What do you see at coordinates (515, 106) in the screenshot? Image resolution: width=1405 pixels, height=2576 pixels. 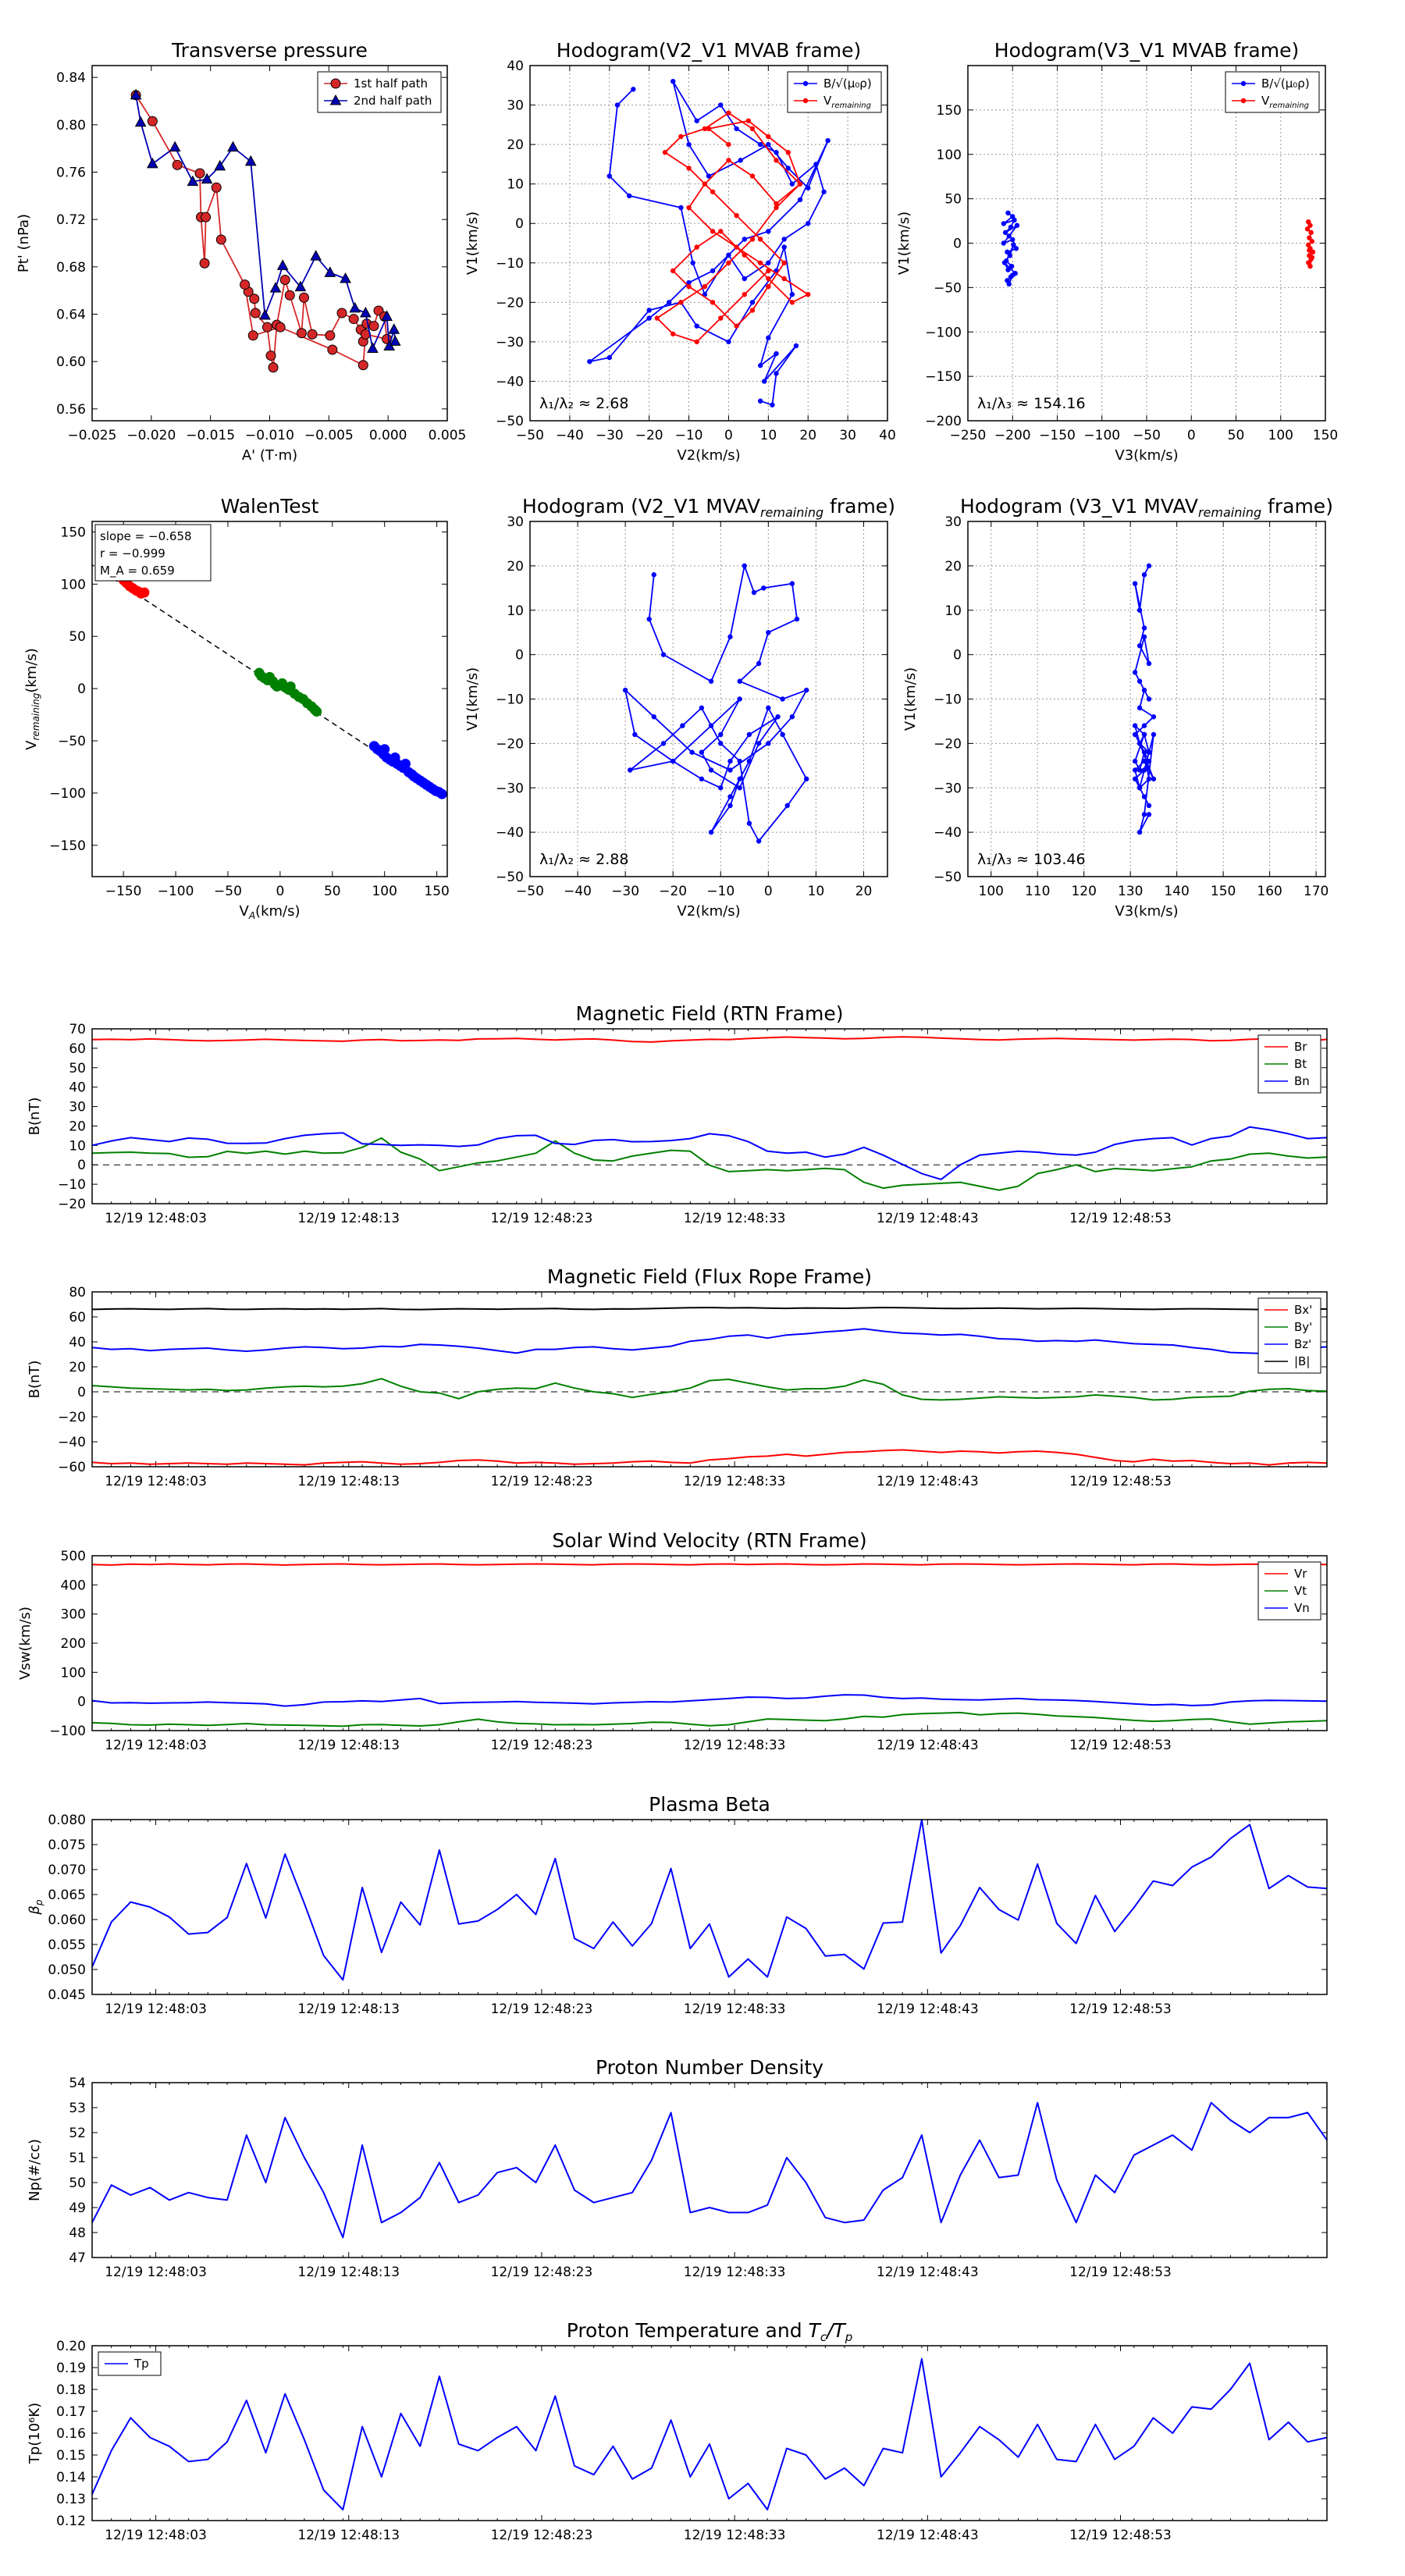 I see `y-tick-label: 30` at bounding box center [515, 106].